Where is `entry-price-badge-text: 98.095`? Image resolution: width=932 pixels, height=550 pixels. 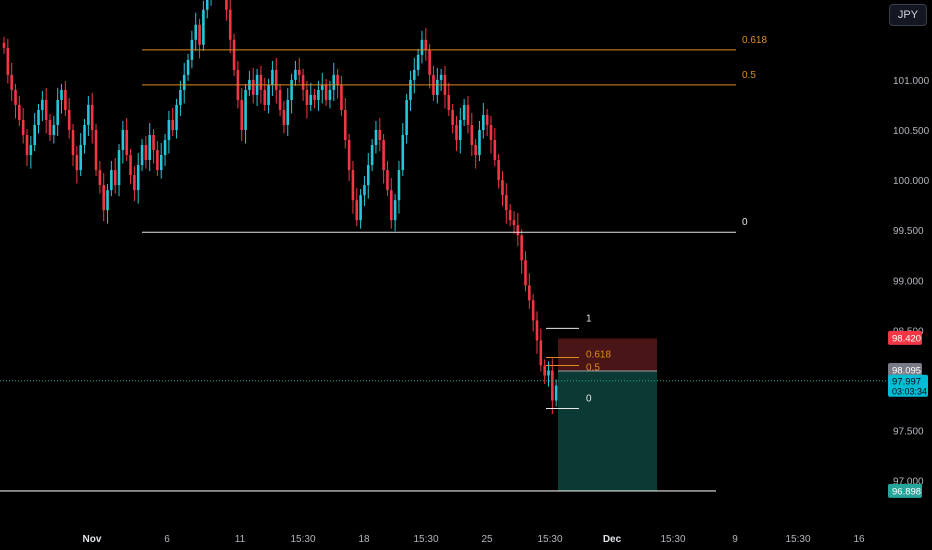 entry-price-badge-text: 98.095 is located at coordinates (906, 370).